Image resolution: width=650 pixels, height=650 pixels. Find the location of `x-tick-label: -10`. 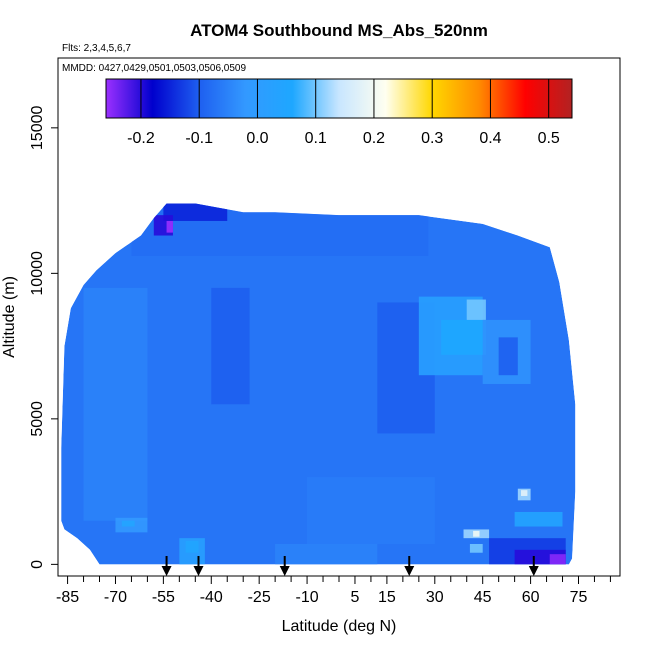

x-tick-label: -10 is located at coordinates (307, 597).